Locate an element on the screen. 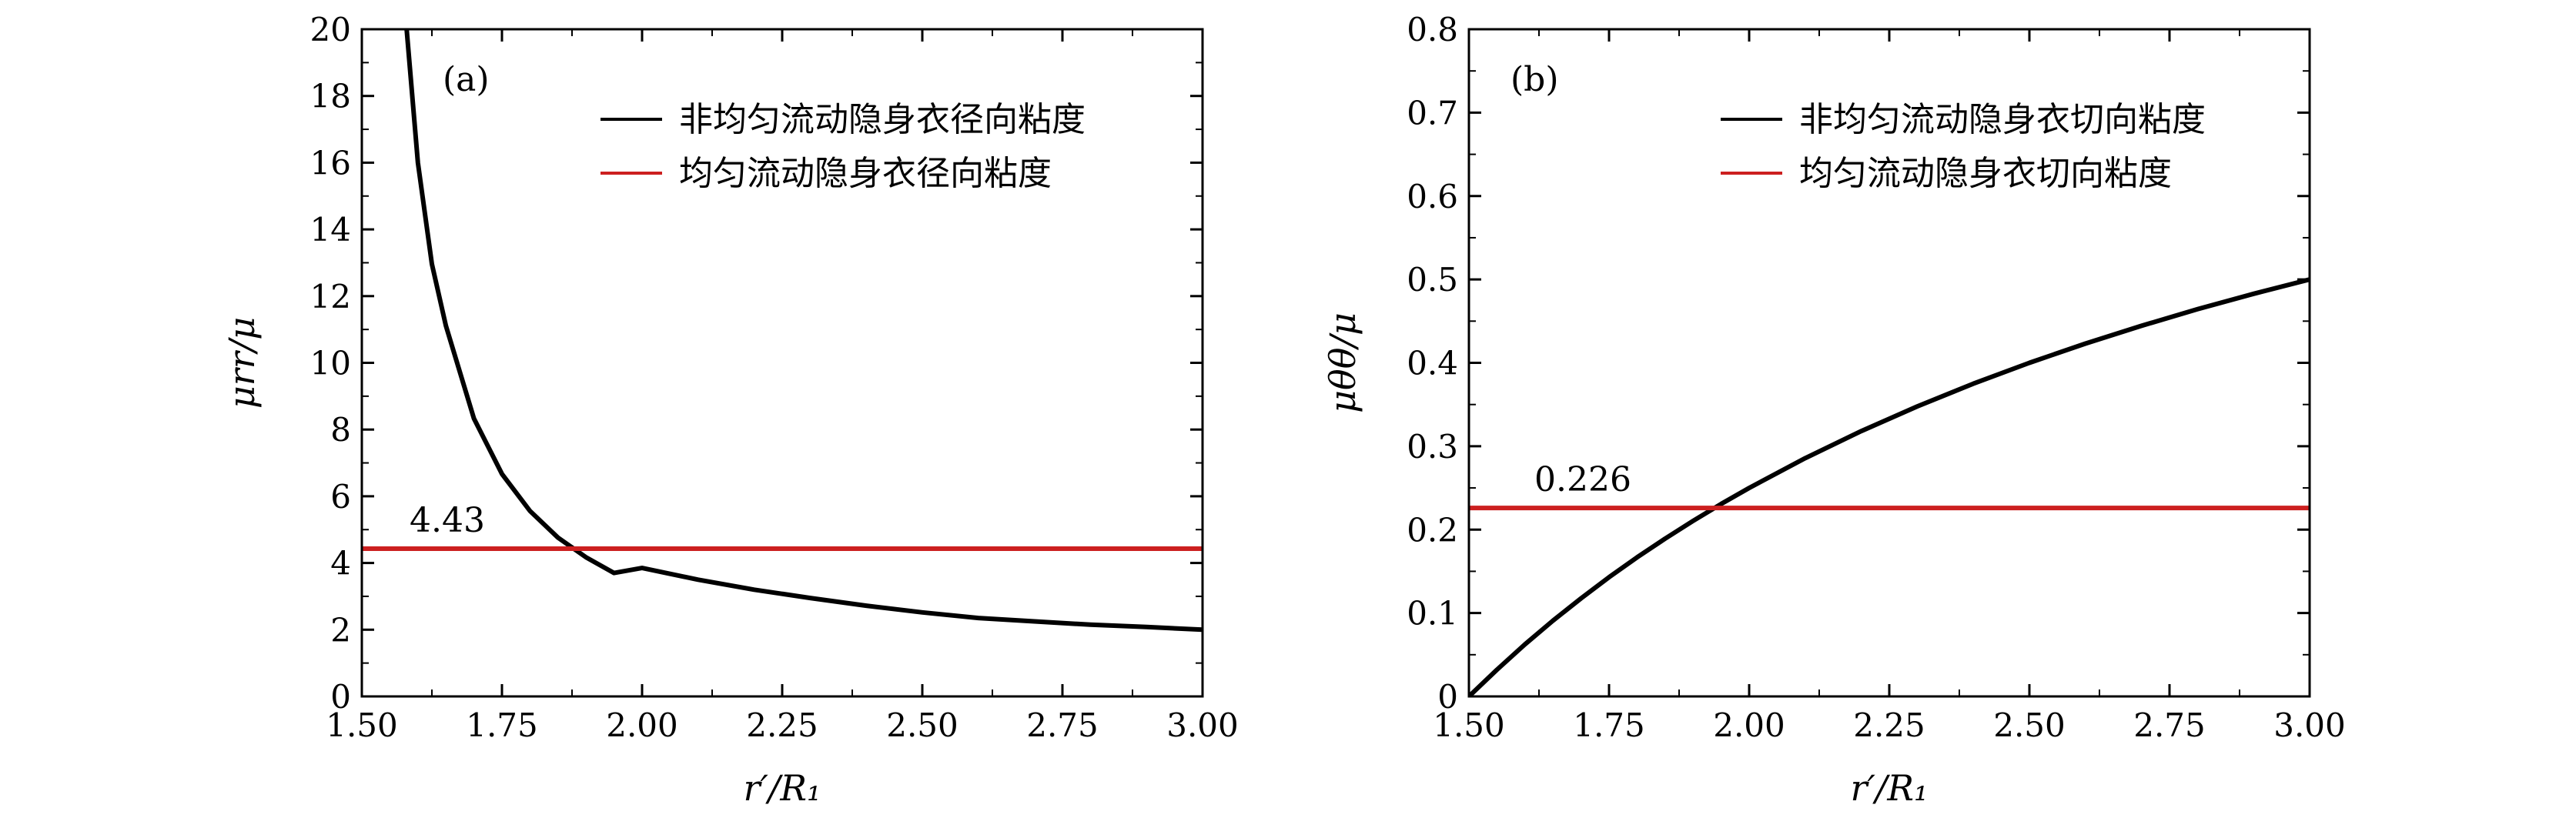  legend-label: 非均匀流动隐身衣切向粘度 is located at coordinates (2002, 119).